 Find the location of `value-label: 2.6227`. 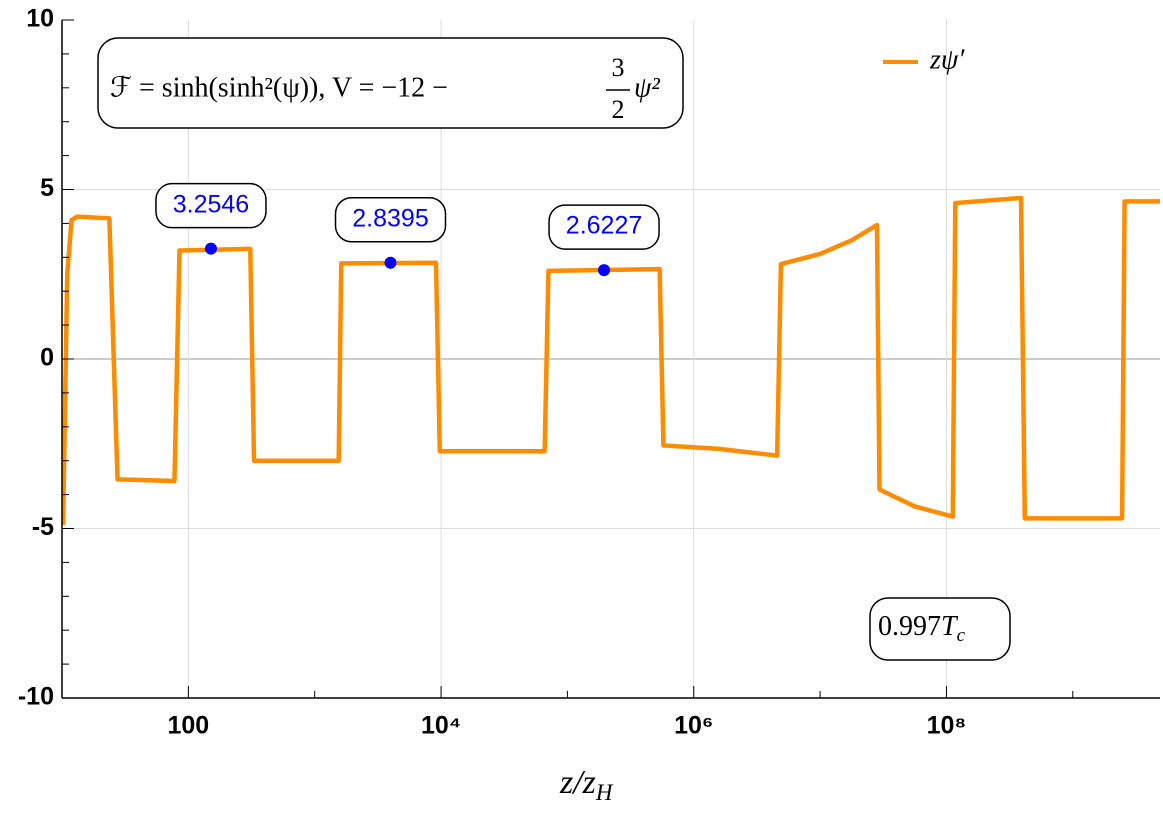

value-label: 2.6227 is located at coordinates (604, 226).